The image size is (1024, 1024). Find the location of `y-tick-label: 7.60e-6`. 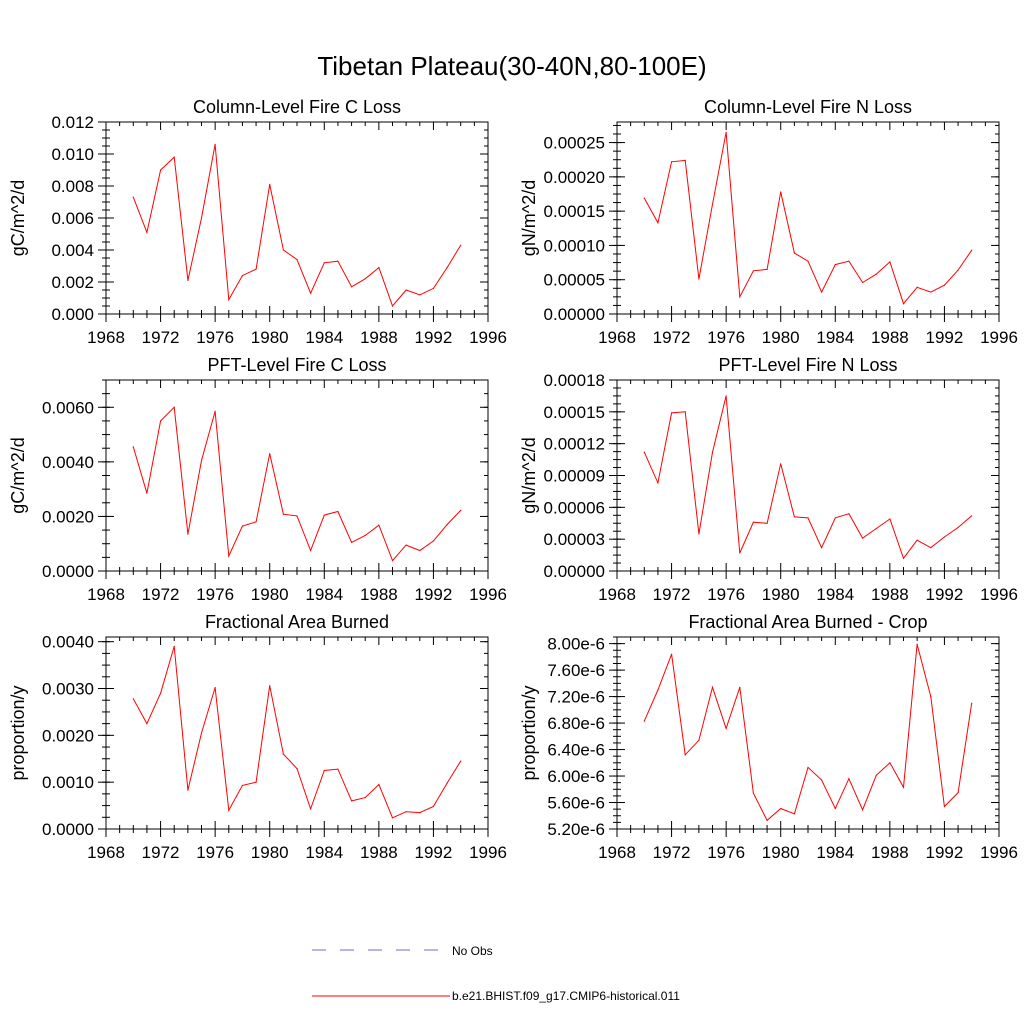

y-tick-label: 7.60e-6 is located at coordinates (576, 670).